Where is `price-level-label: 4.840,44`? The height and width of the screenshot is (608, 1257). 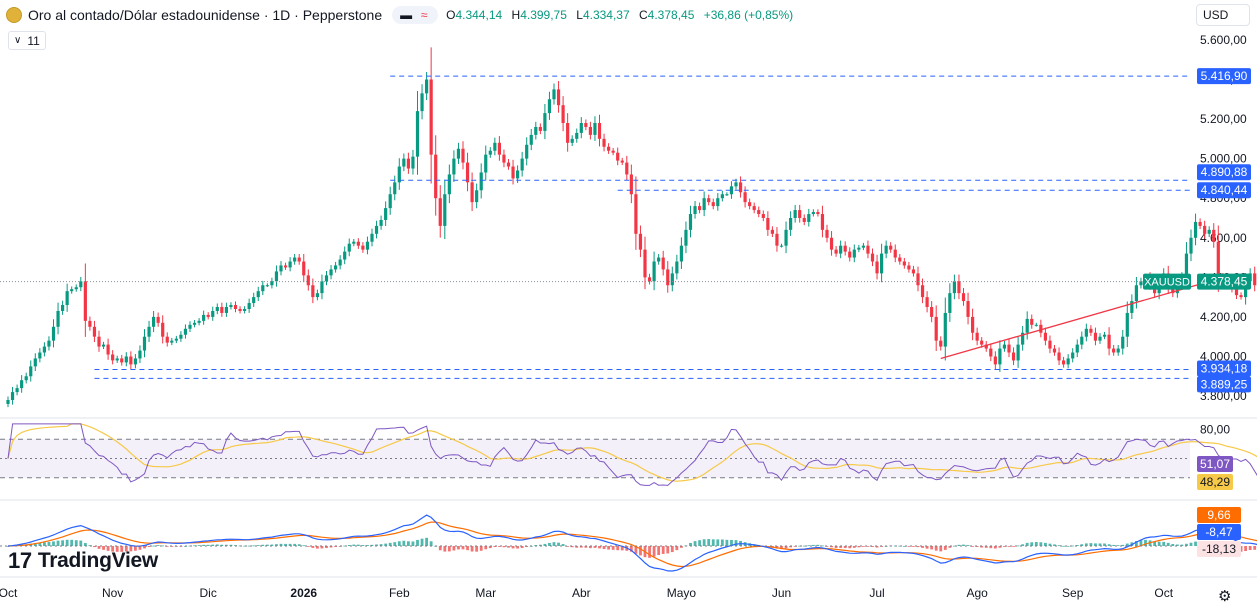 price-level-label: 4.840,44 is located at coordinates (1224, 190).